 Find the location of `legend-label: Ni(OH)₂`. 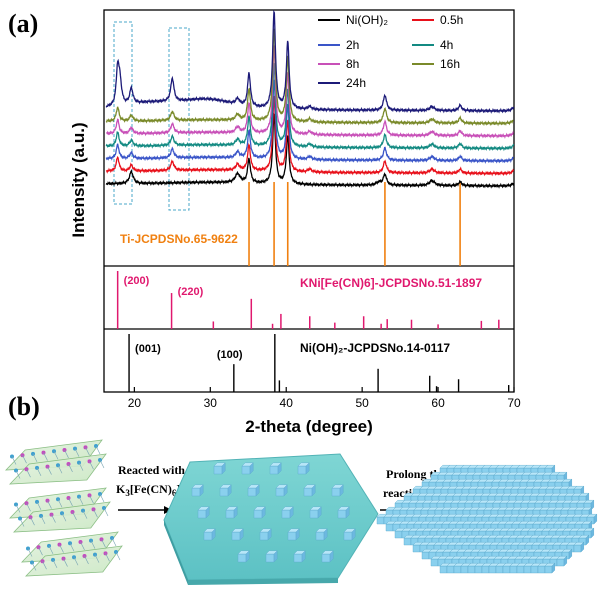

legend-label: Ni(OH)₂ is located at coordinates (367, 20).